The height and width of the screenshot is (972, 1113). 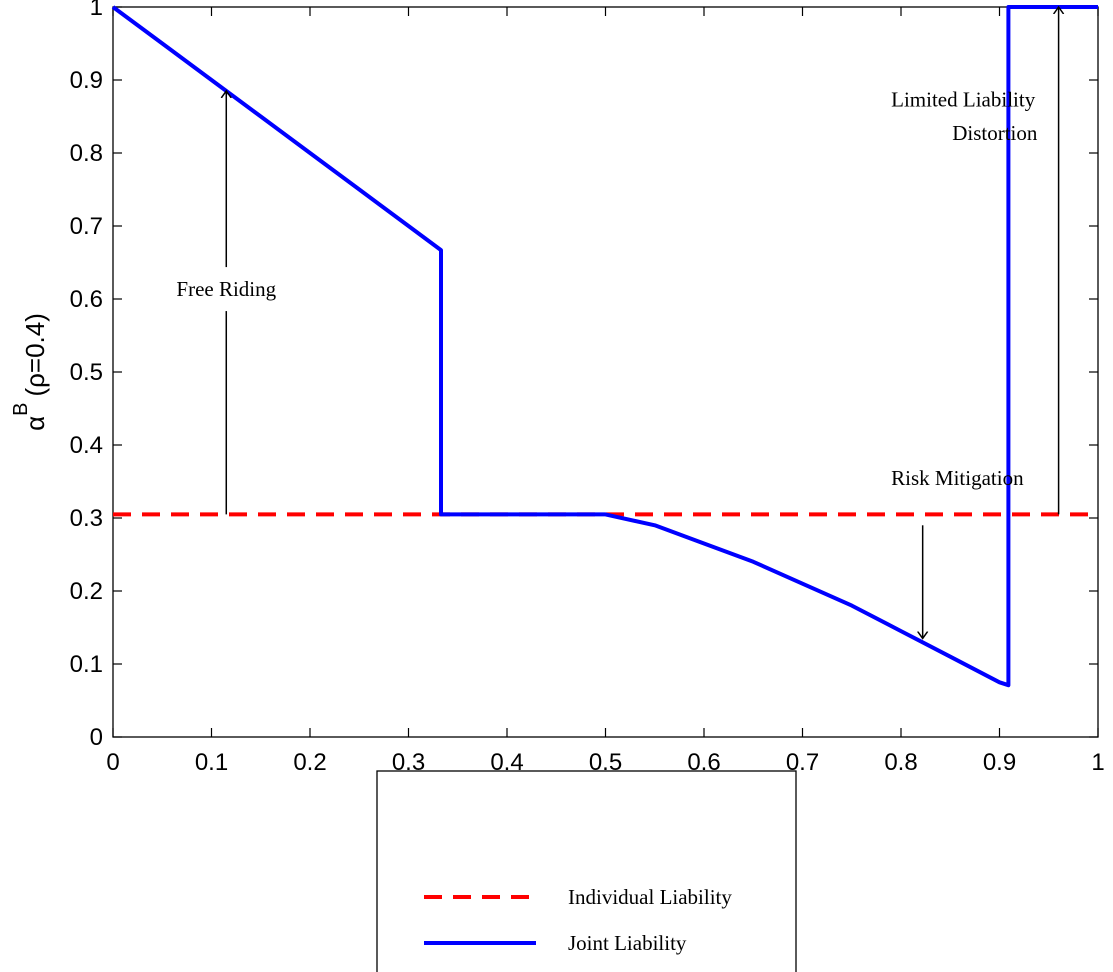 I want to click on annotation-risk-mitigation: Risk Mitigation, so click(x=957, y=478).